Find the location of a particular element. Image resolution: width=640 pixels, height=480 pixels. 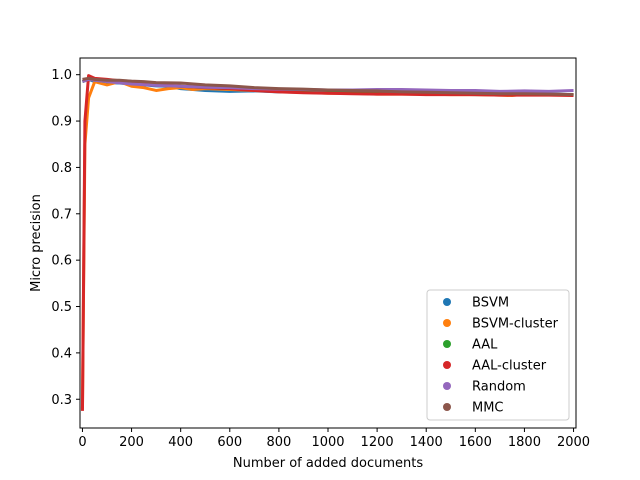

y-tick-label: 0.8 is located at coordinates (61, 168).